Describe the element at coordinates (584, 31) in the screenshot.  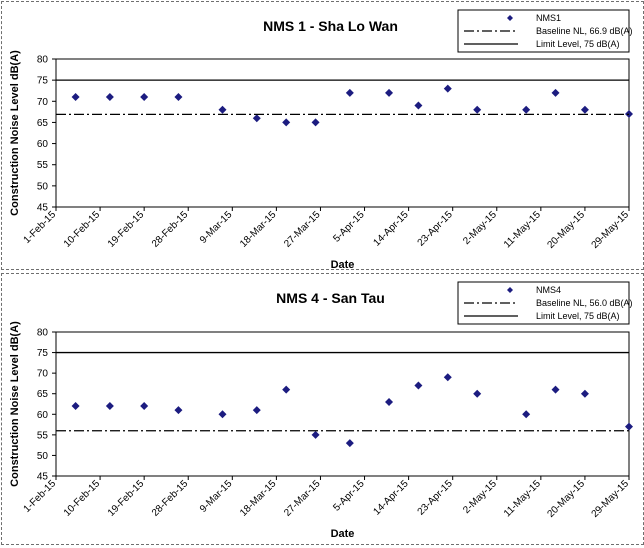
I see `legend-label: Baseline NL, 66.9 dB(A)` at that location.